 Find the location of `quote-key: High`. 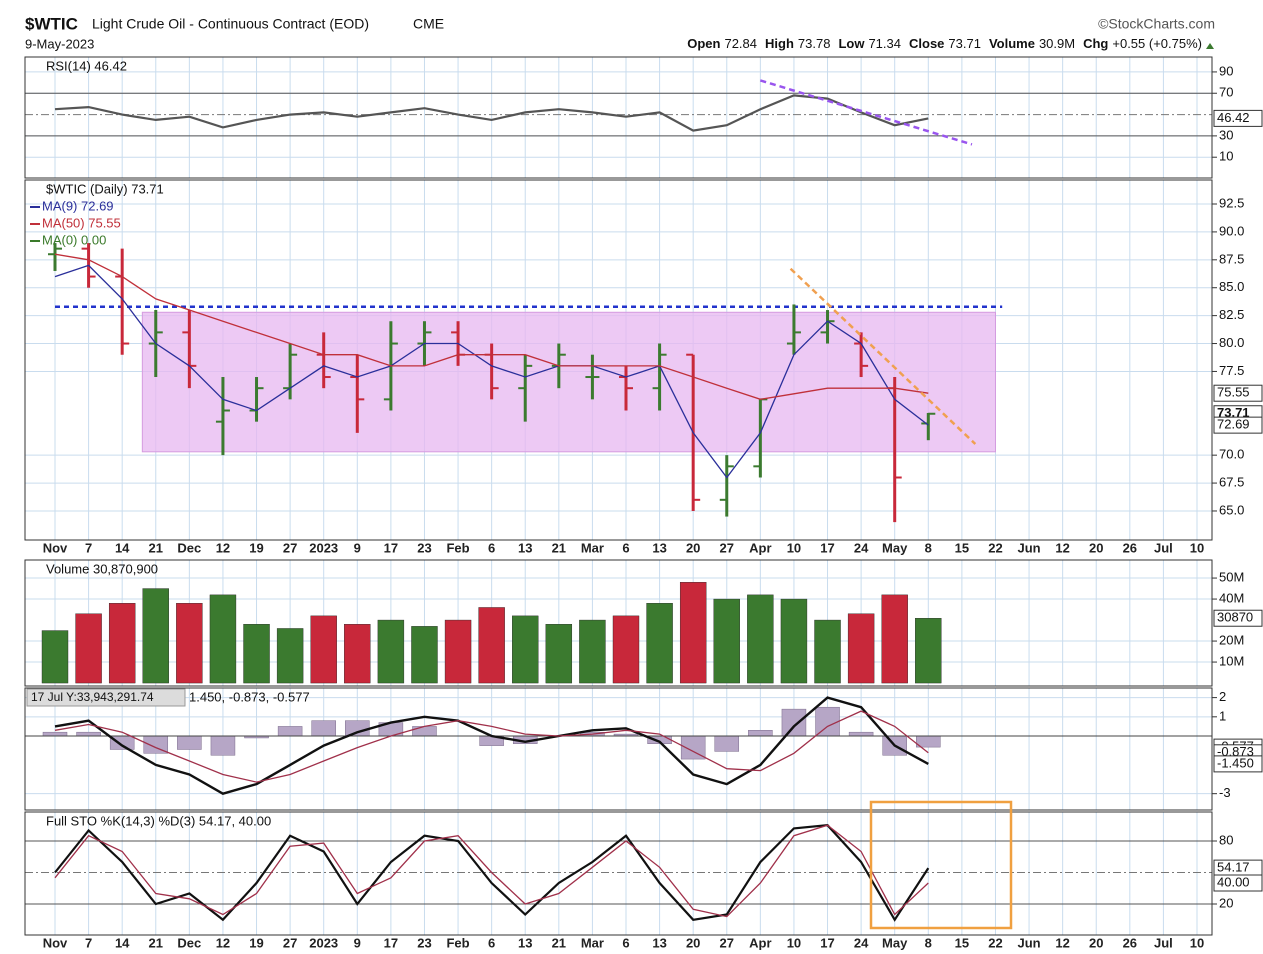

quote-key: High is located at coordinates (779, 43).